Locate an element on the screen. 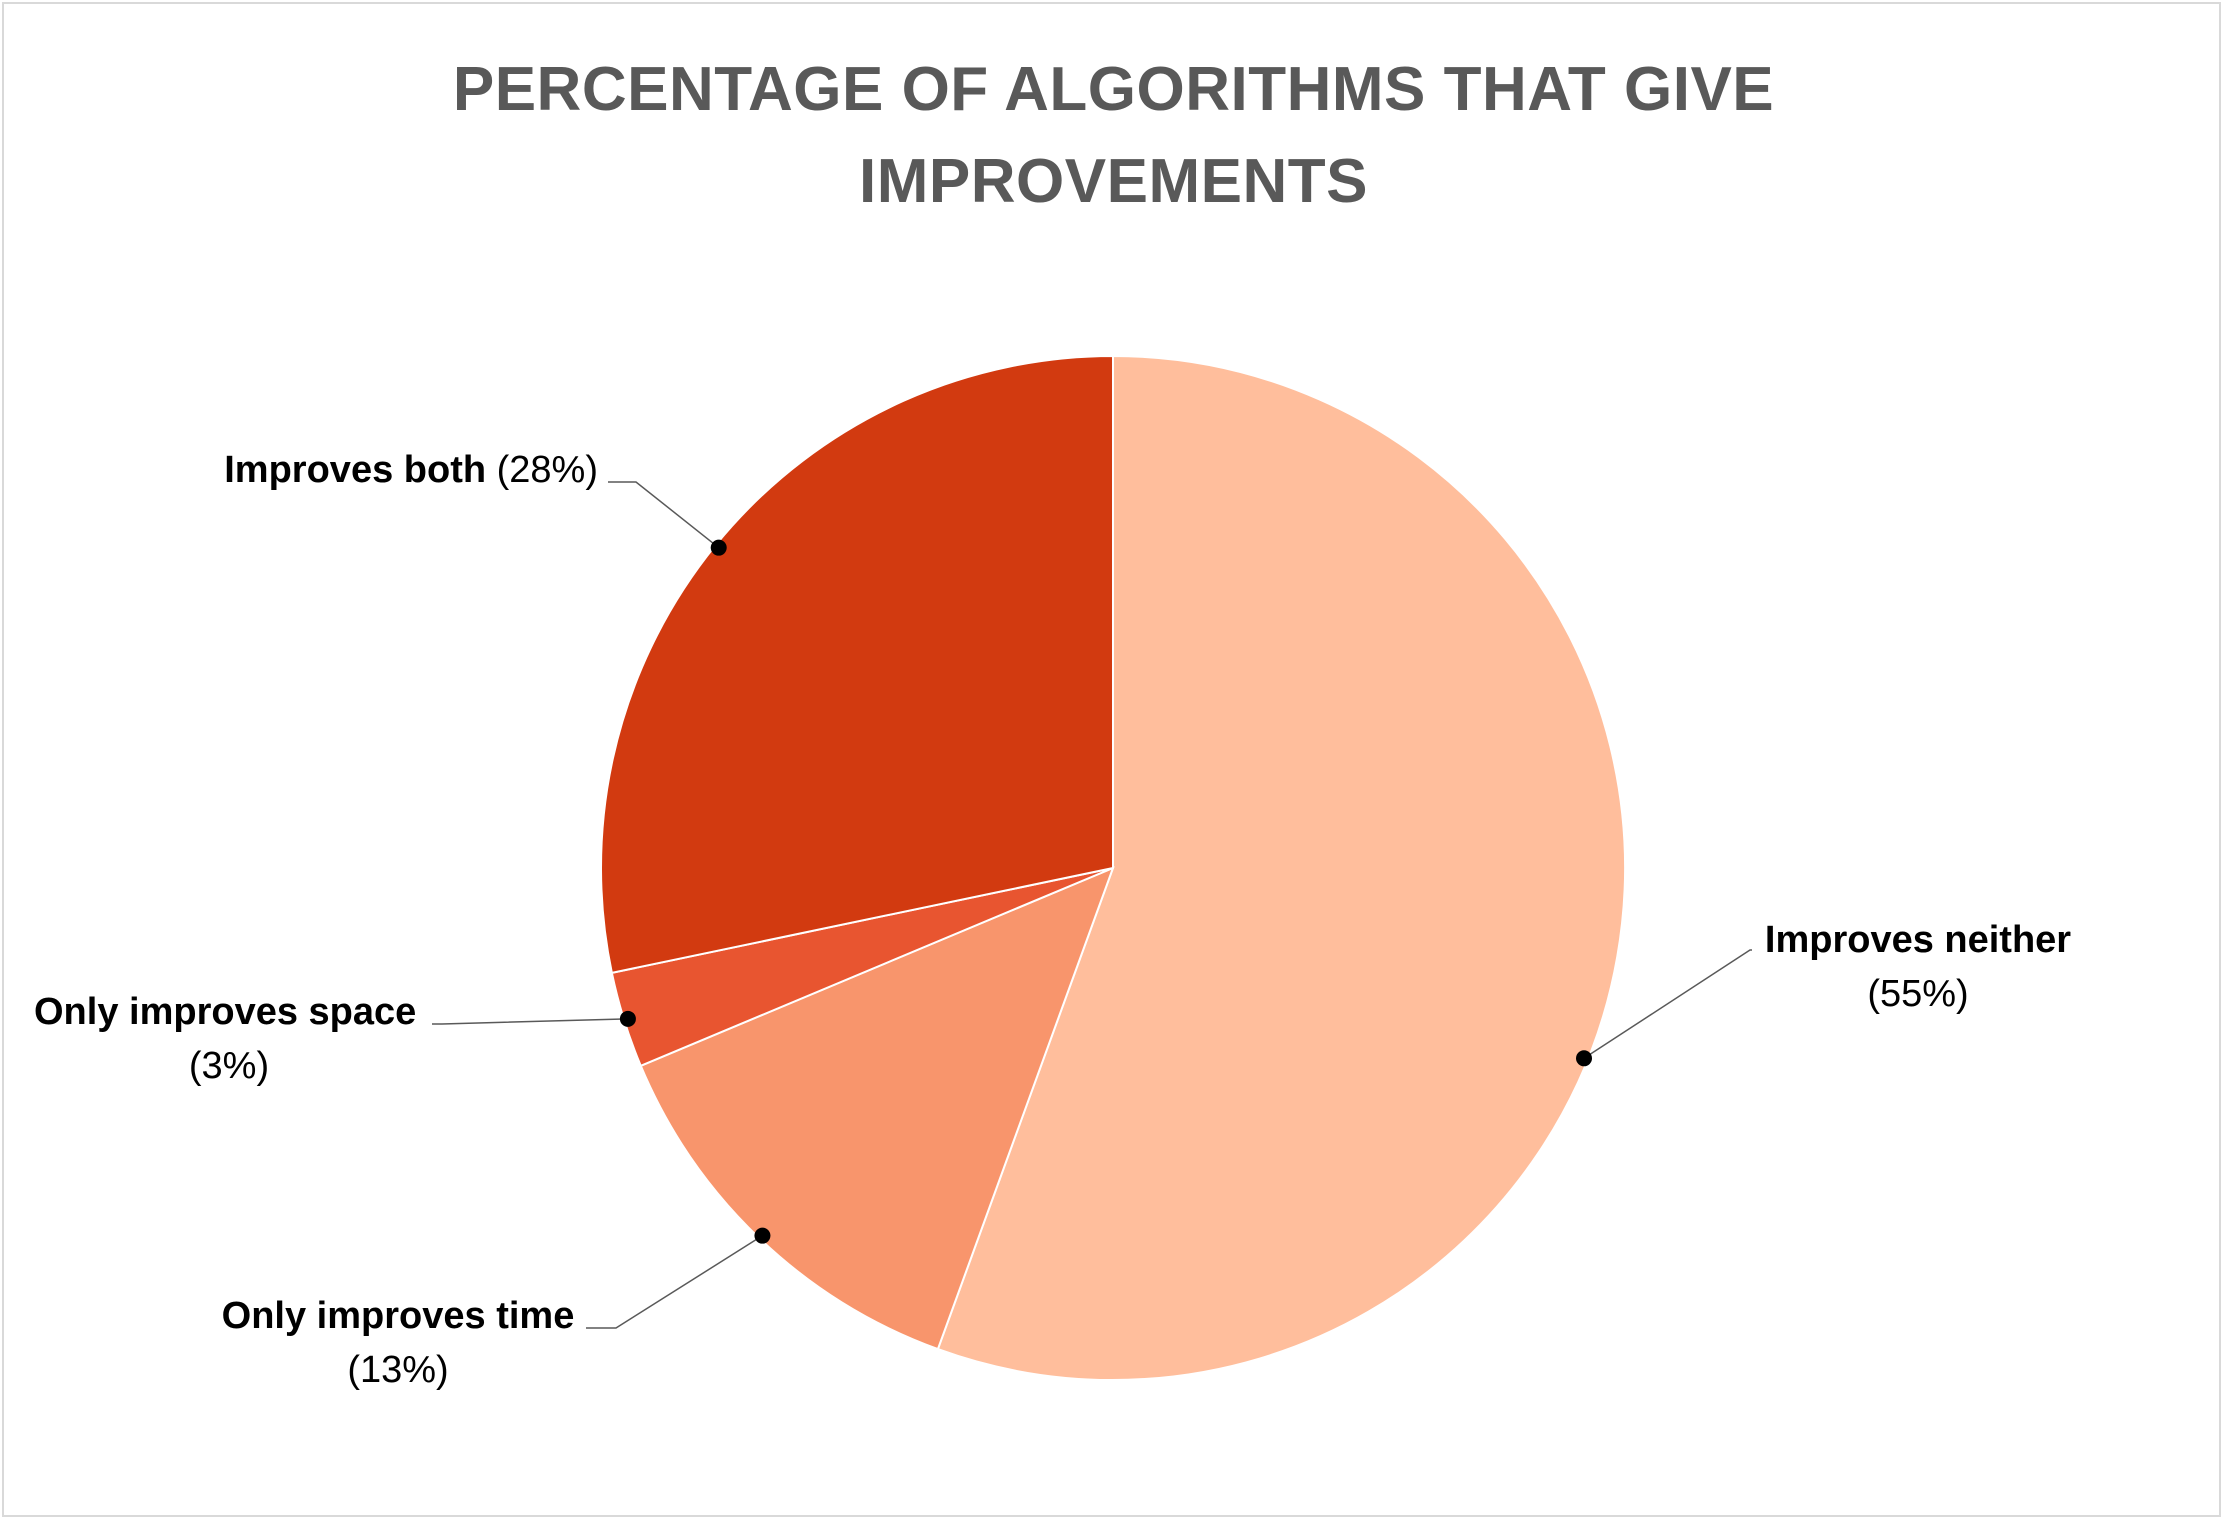 This screenshot has width=2227, height=1521. data-label-percent: (55%) is located at coordinates (1917, 994).